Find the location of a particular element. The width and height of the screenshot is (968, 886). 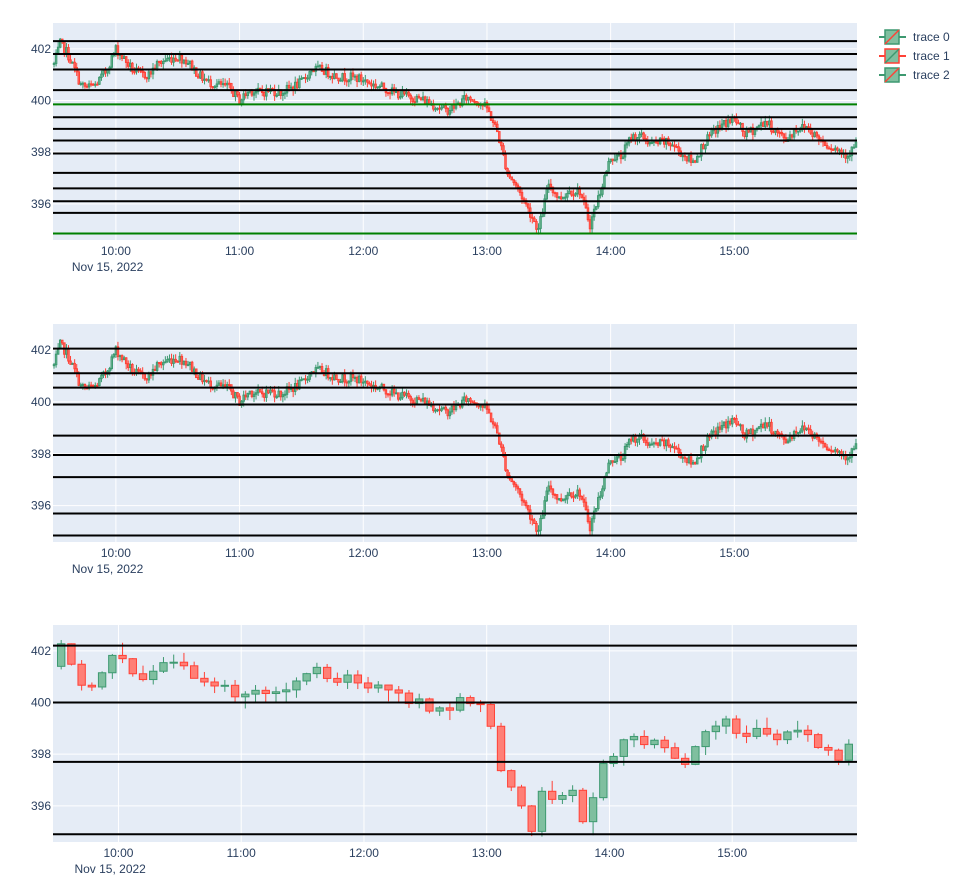

legend-item: trace 1 is located at coordinates (914, 56).